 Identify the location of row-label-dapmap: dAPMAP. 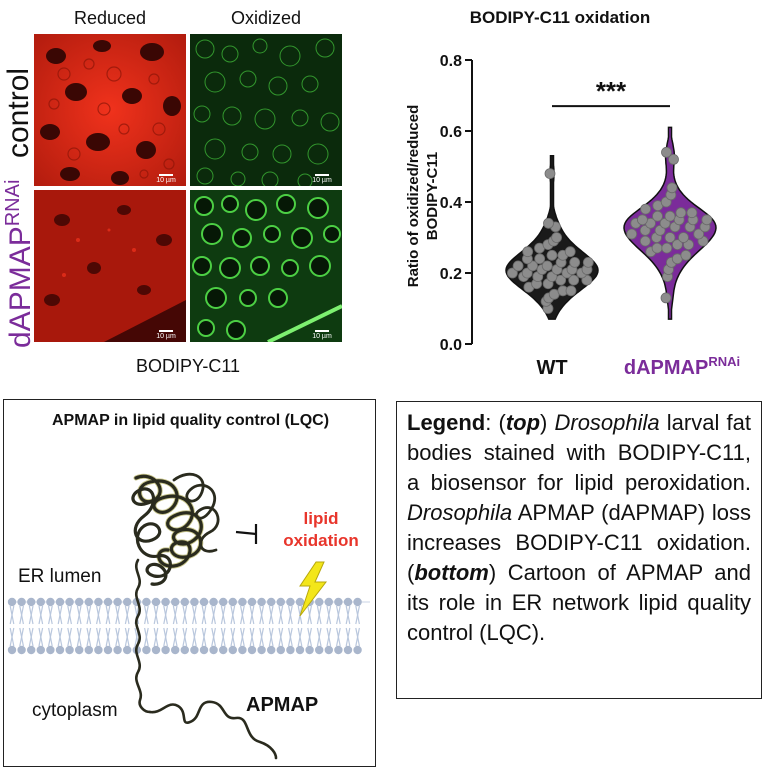
(20, 287).